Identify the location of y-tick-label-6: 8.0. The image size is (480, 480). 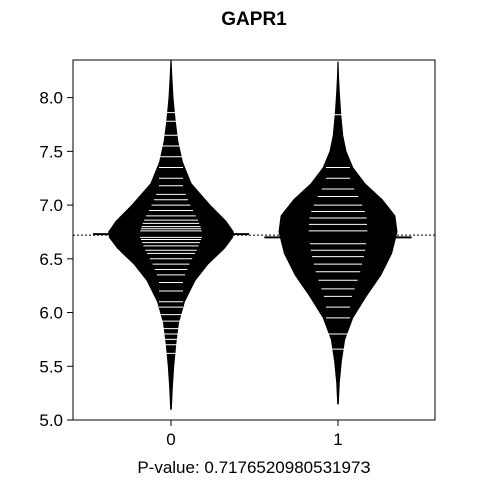
(51, 98).